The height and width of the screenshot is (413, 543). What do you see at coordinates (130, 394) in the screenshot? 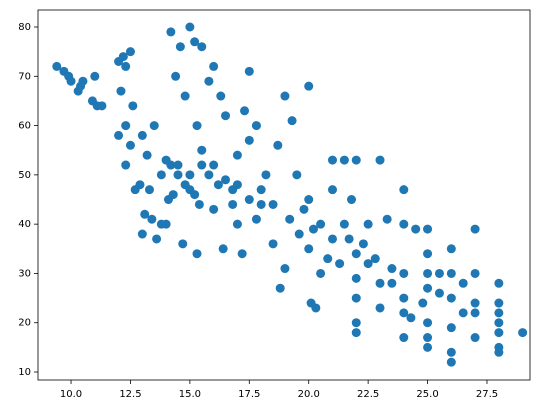
I see `x-tick-label: 12.5` at bounding box center [130, 394].